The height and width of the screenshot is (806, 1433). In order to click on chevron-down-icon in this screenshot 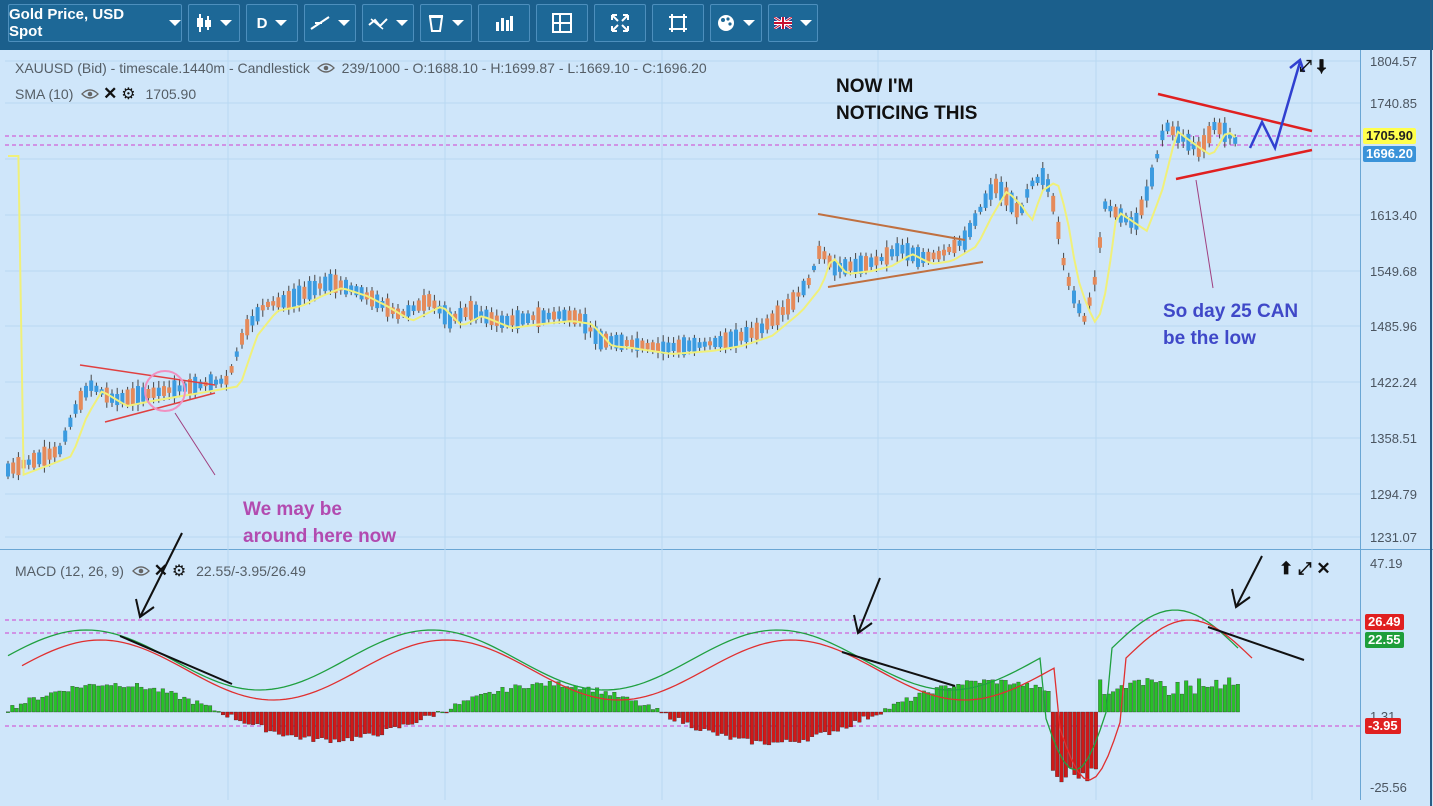, I will do `click(344, 23)`.